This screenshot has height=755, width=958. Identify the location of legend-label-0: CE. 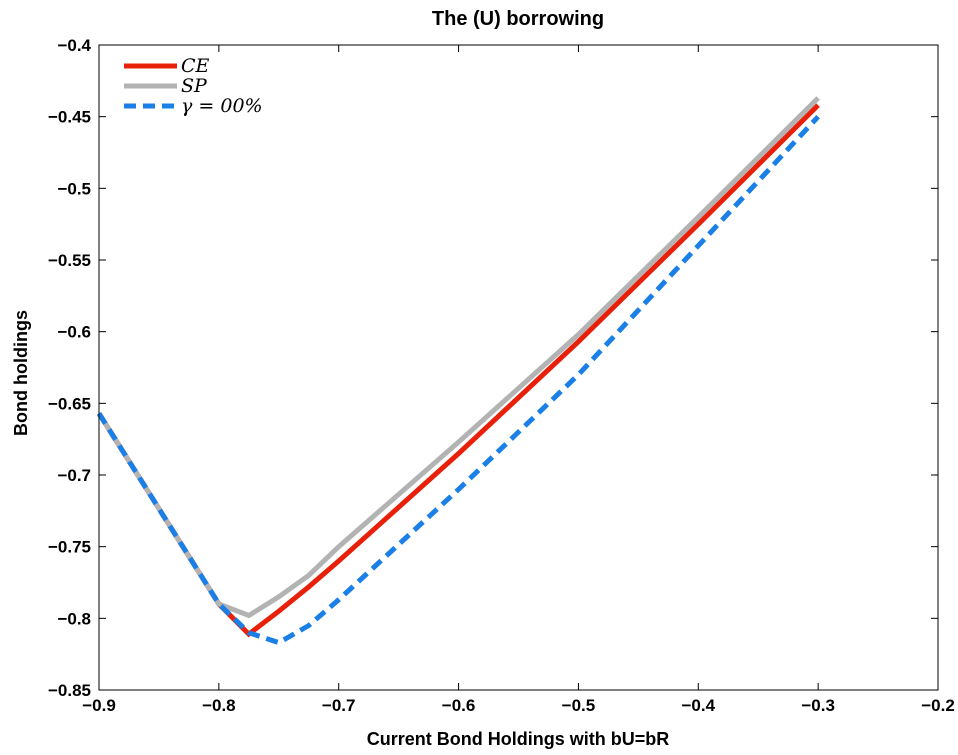
(195, 66).